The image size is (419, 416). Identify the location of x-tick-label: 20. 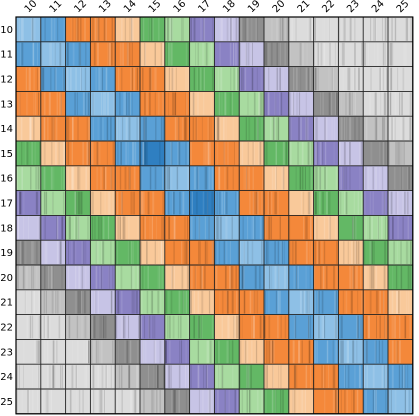
(279, 7).